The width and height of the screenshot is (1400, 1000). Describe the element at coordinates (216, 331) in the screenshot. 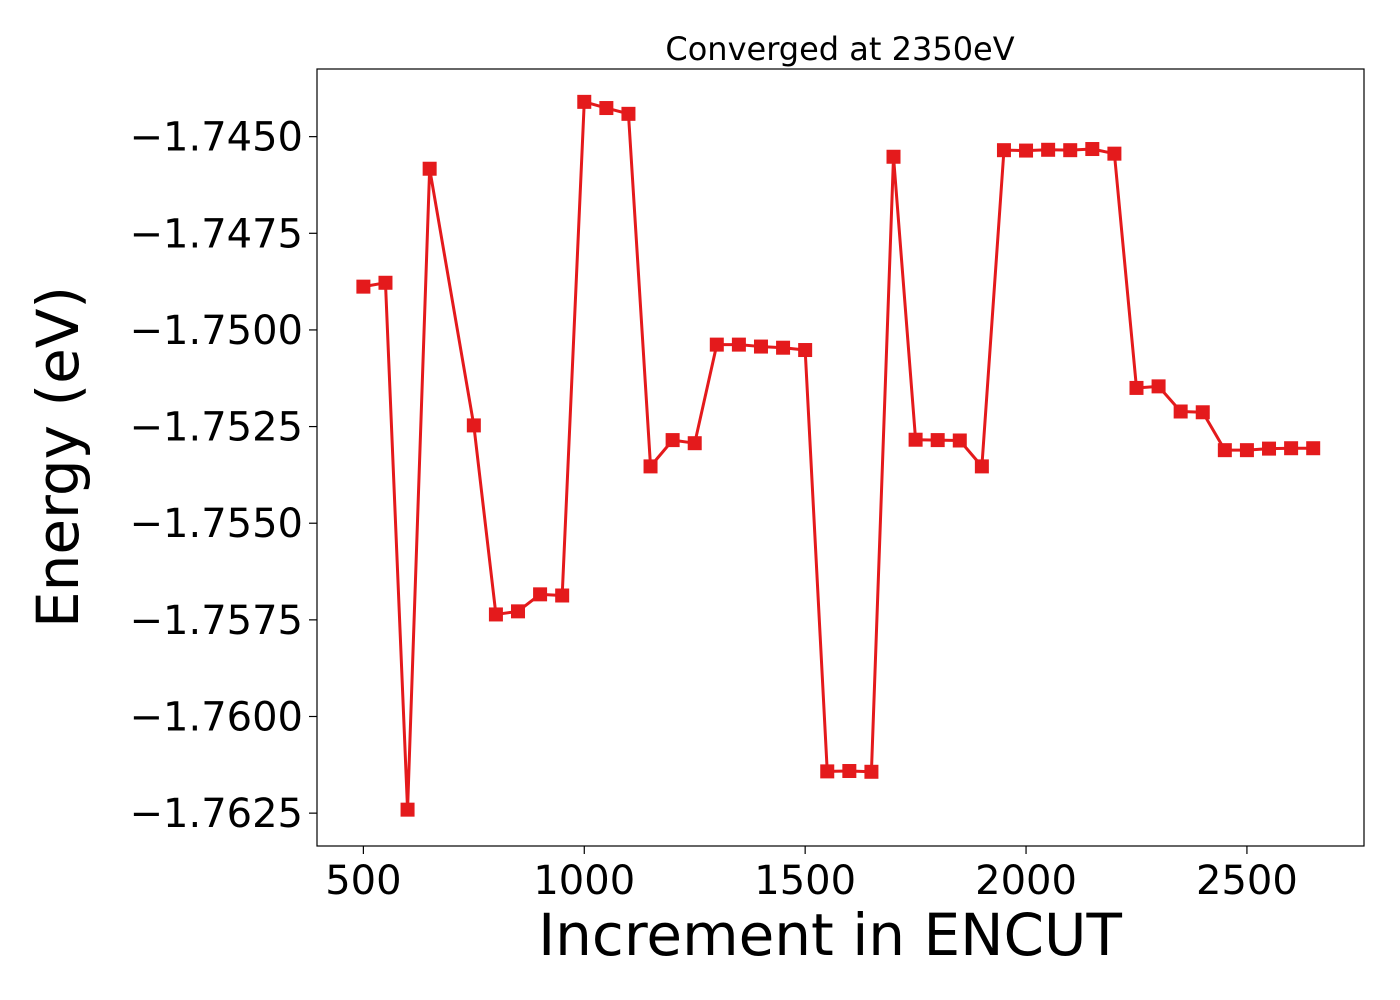

I see `y-tick-label: −1.7500` at that location.